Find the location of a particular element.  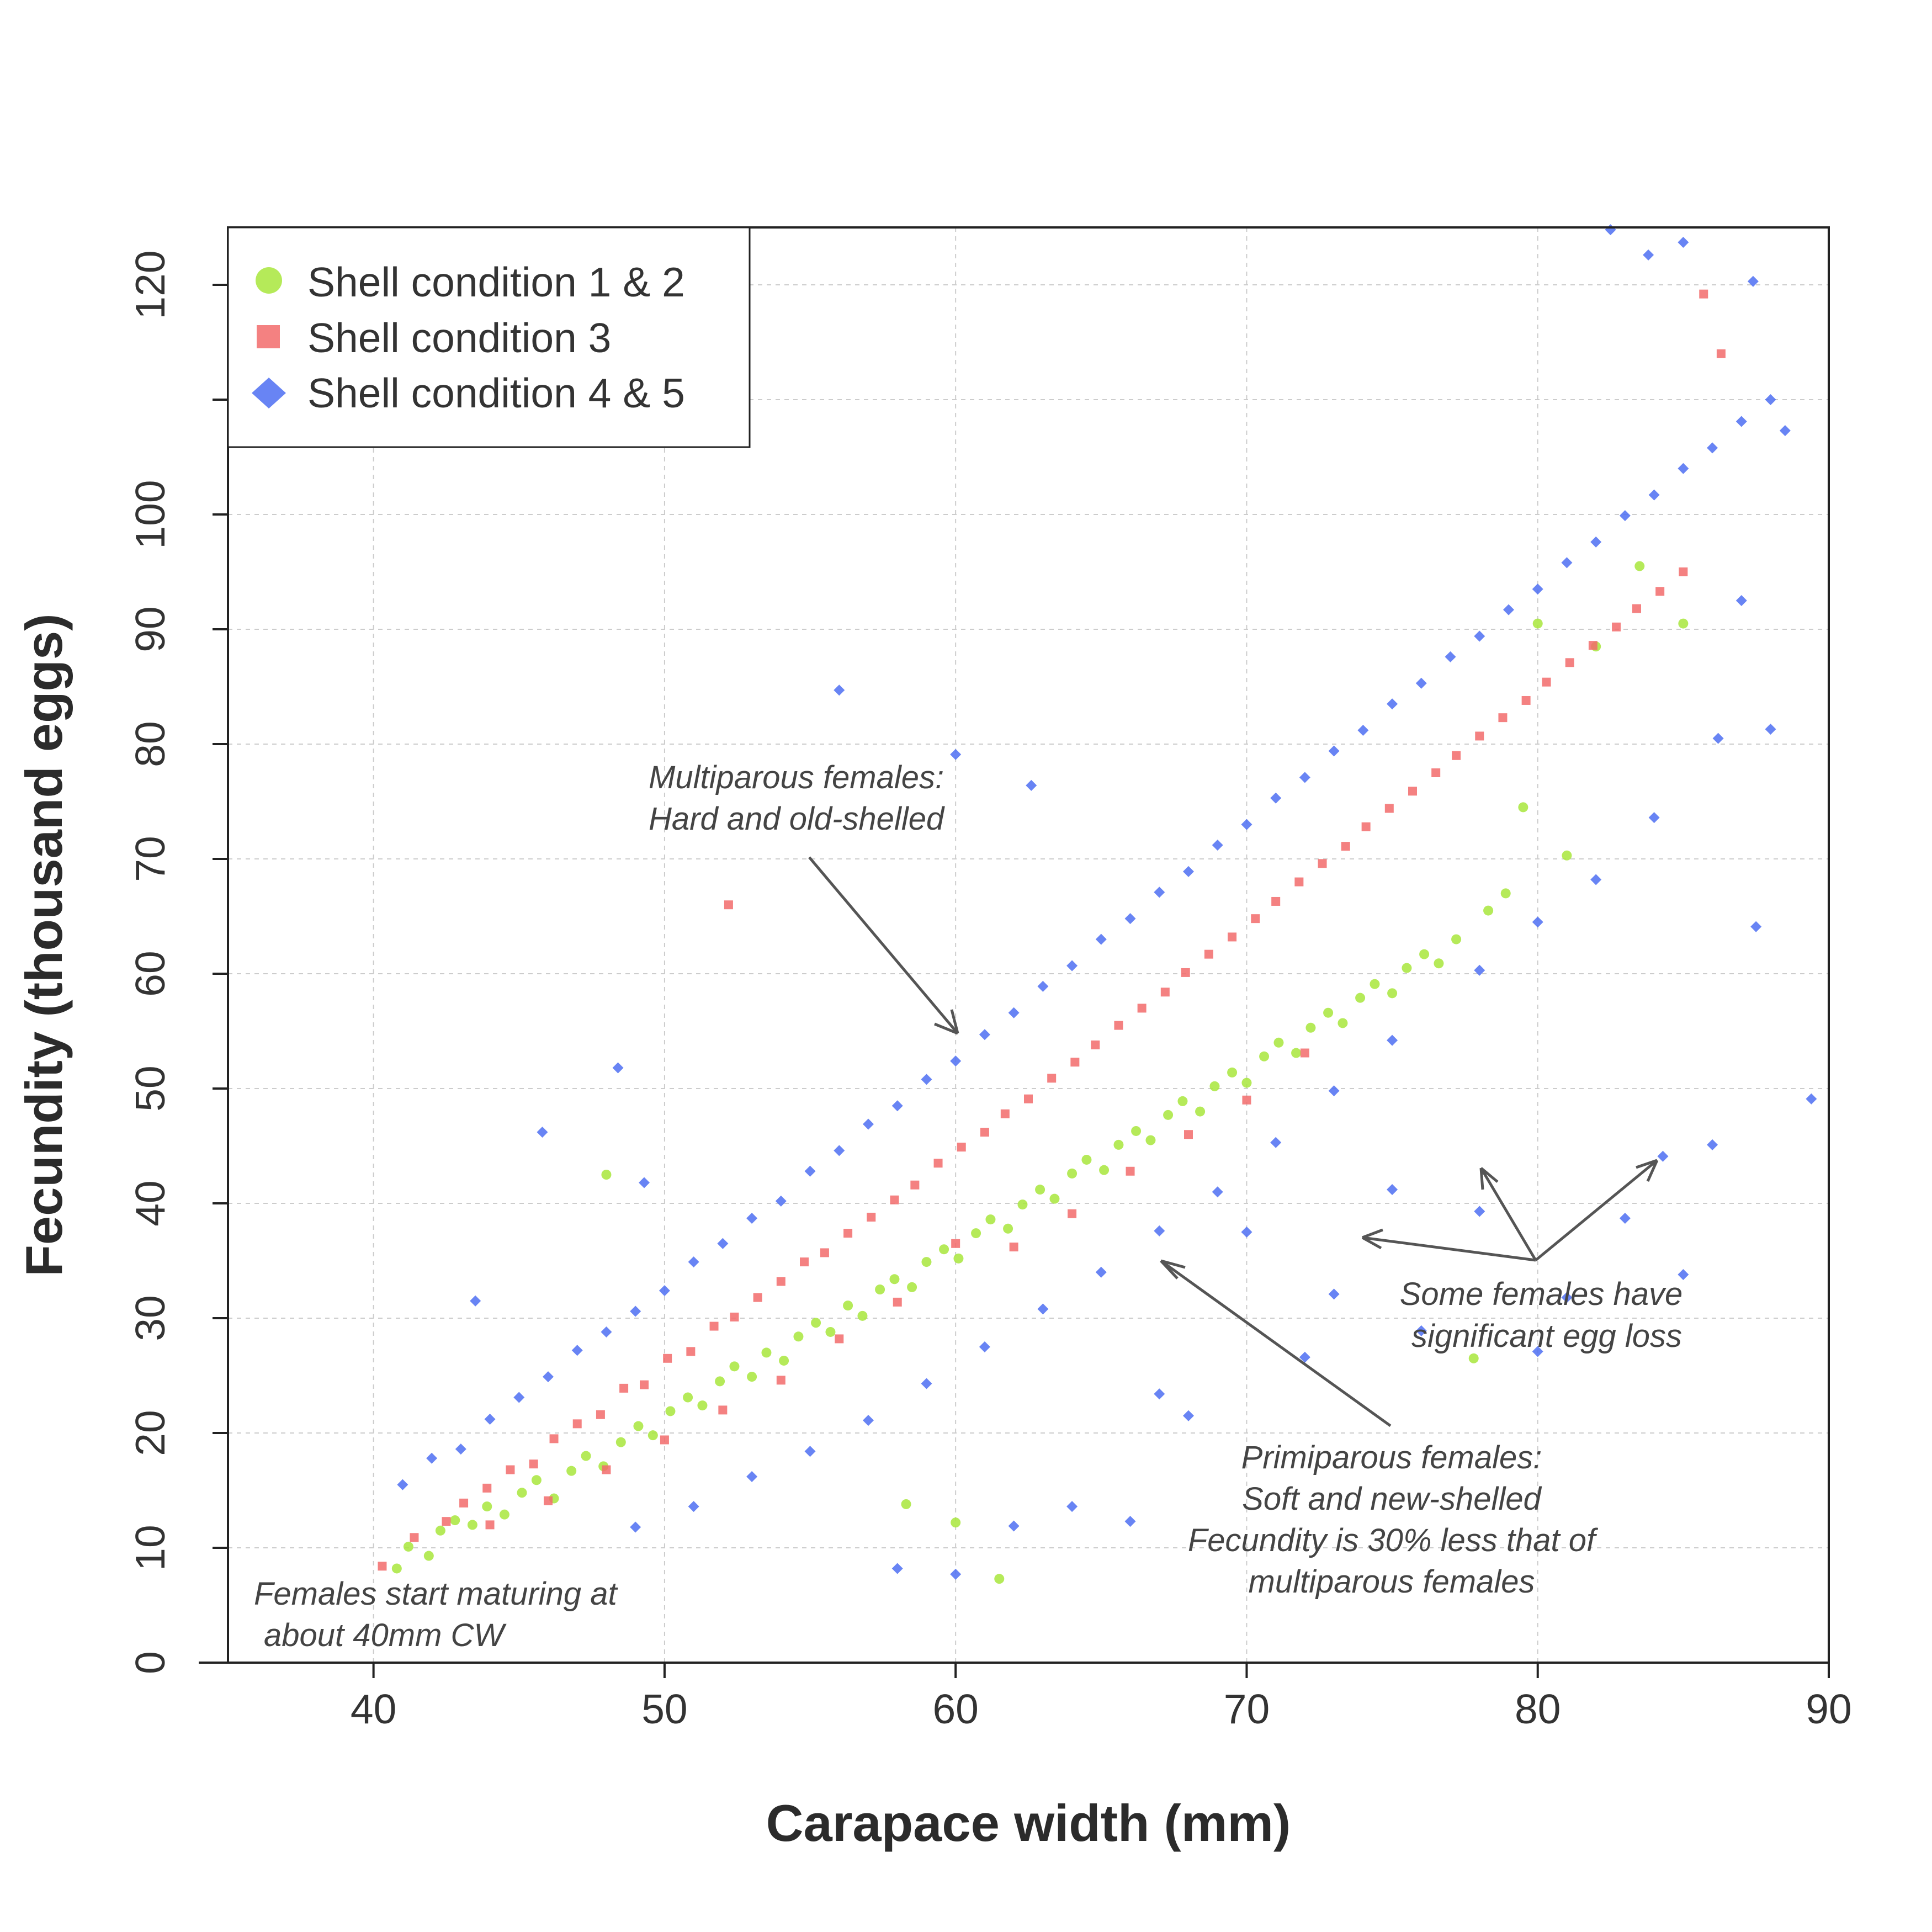

y-tick-label-1: 10 is located at coordinates (150, 1548).